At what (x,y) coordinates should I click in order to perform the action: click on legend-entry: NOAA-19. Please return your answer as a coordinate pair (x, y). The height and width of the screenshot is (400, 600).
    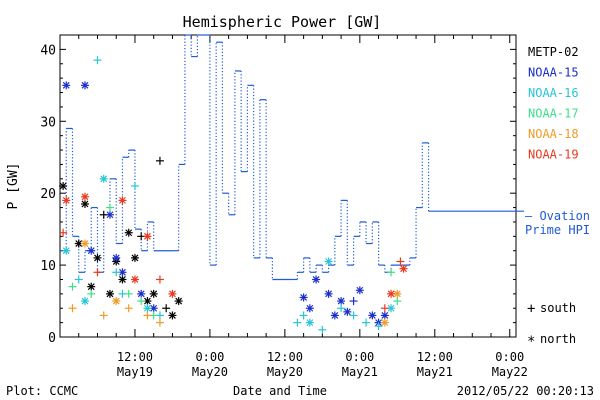
    Looking at the image, I should click on (553, 155).